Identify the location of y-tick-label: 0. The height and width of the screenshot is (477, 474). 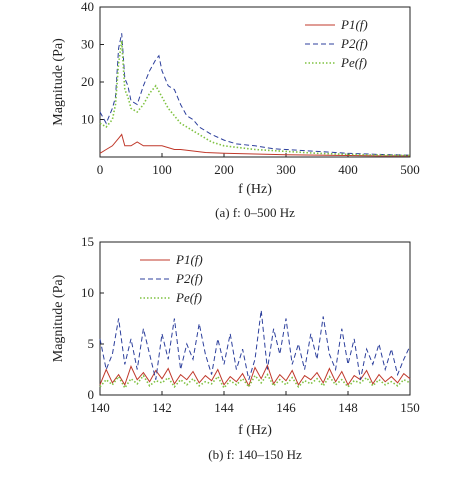
(91, 394).